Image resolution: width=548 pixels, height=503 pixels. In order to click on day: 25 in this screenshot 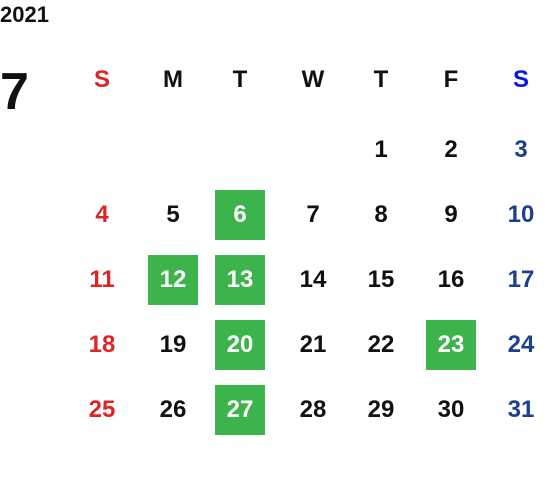, I will do `click(102, 409)`.